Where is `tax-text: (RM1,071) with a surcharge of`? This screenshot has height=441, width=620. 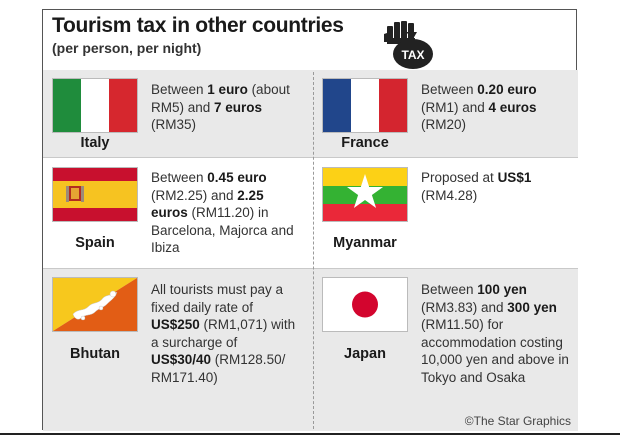 tax-text: (RM1,071) with a surcharge of is located at coordinates (223, 333).